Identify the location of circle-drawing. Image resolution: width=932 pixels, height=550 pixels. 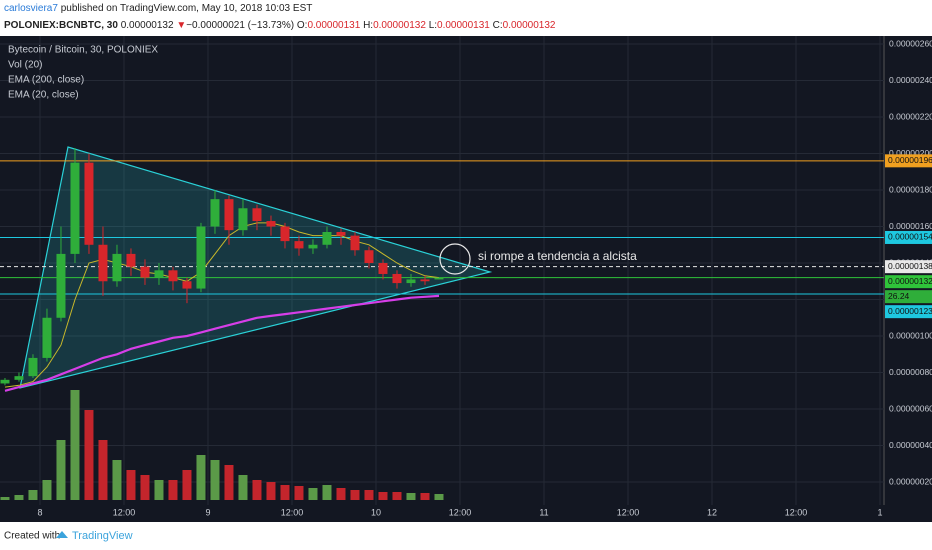
(455, 259).